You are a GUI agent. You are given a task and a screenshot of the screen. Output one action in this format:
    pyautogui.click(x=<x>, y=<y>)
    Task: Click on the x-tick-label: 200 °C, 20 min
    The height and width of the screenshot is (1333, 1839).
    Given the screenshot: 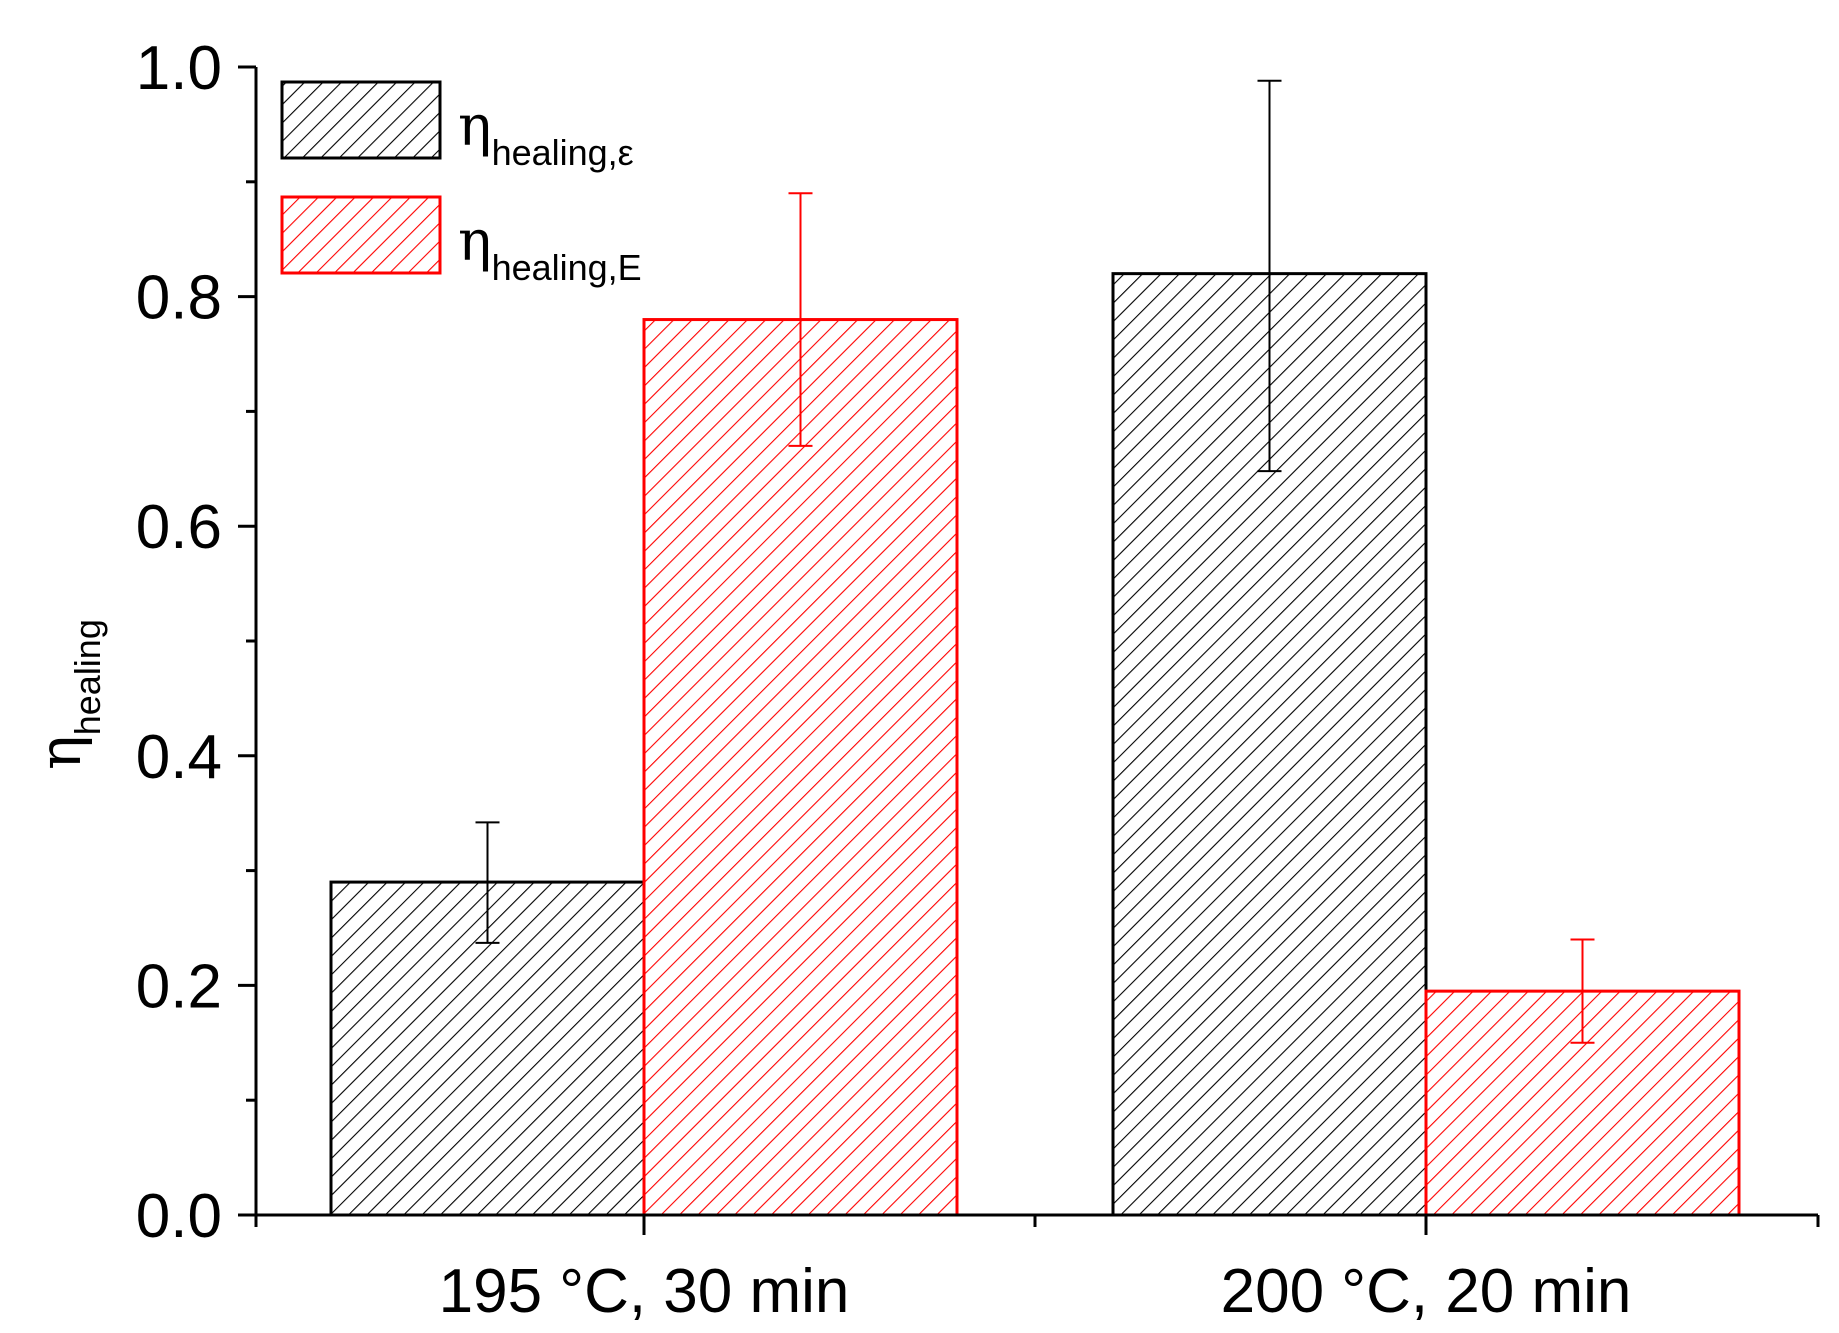 What is the action you would take?
    pyautogui.click(x=1426, y=1291)
    